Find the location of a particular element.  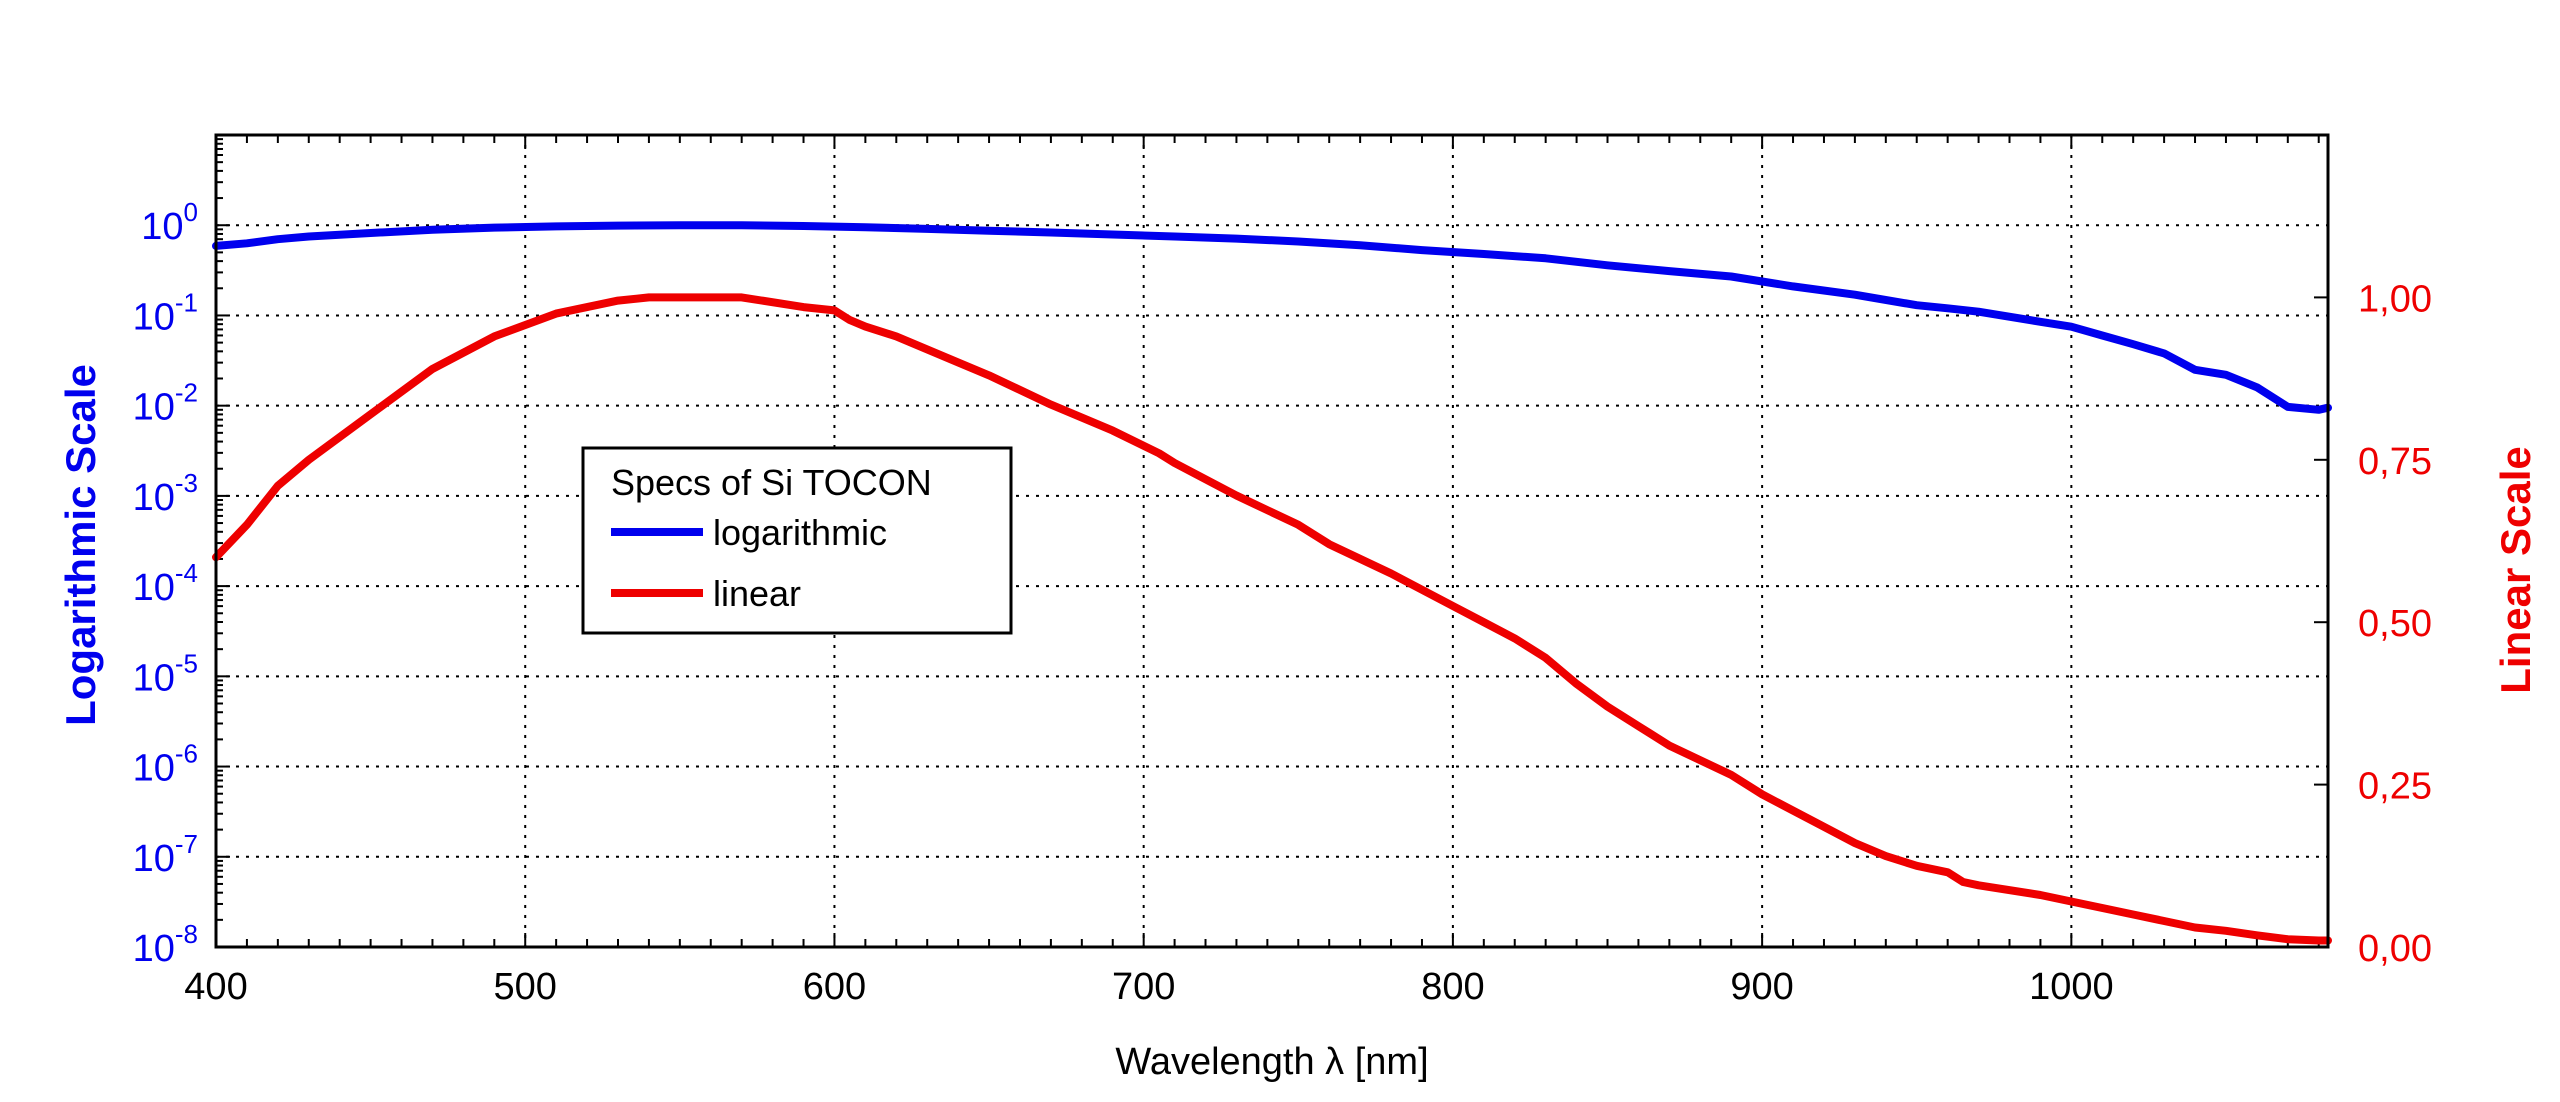

legend-title: Specs of Si TOCON is located at coordinates (771, 482).